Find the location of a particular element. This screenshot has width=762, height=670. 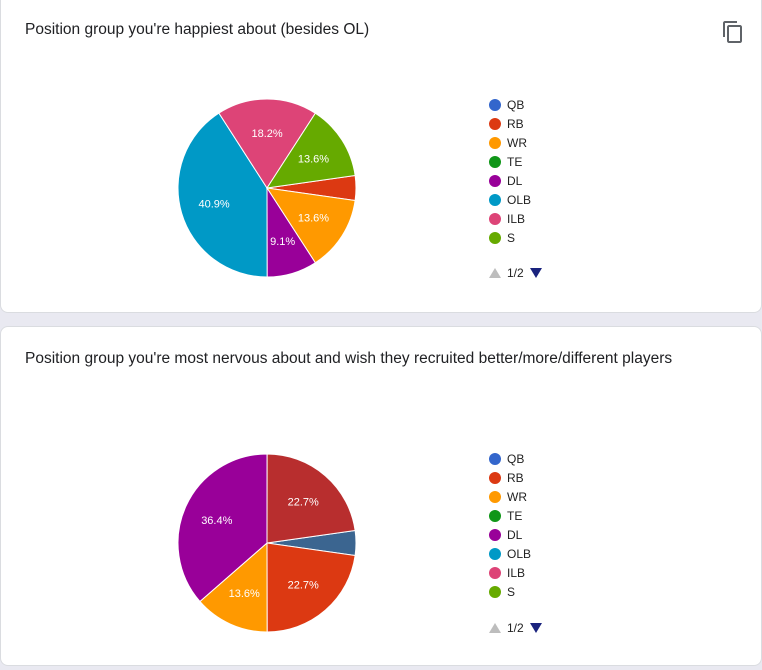

slice-data-label: 9.1% is located at coordinates (282, 242).